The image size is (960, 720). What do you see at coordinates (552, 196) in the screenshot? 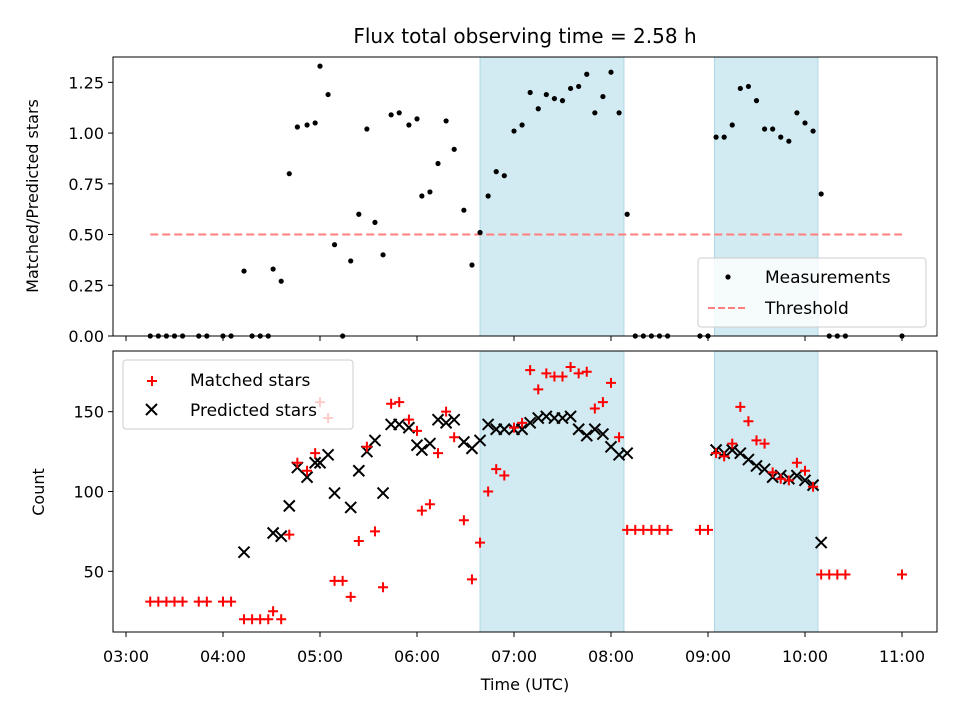
I see `top-highlight-span` at bounding box center [552, 196].